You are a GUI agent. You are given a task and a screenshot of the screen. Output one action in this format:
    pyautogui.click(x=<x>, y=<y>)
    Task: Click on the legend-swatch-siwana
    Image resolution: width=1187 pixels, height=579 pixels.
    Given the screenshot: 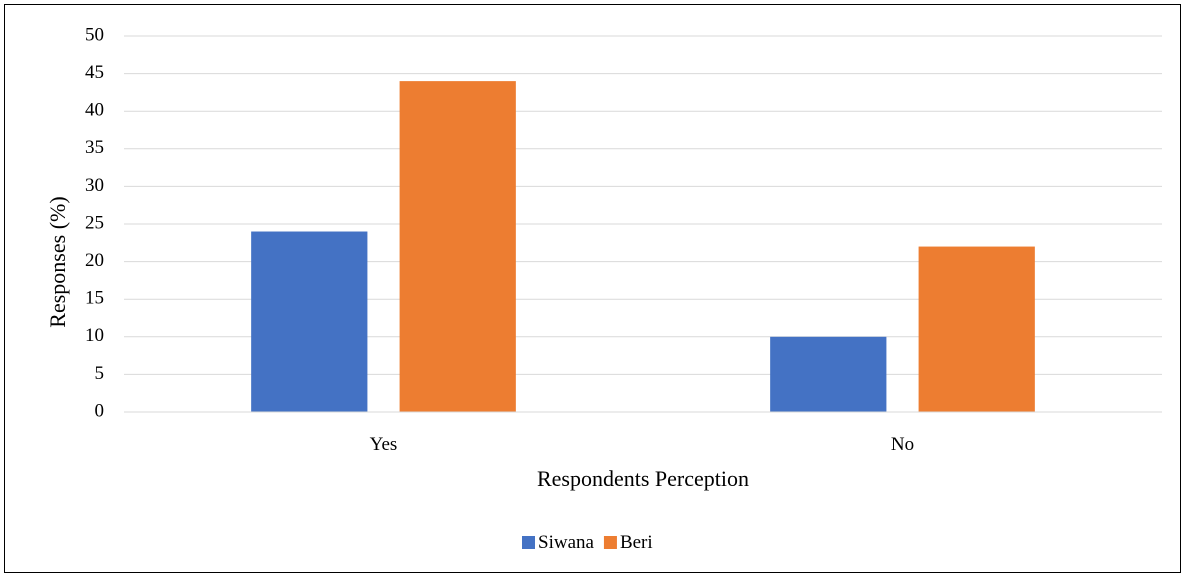 What is the action you would take?
    pyautogui.click(x=528, y=542)
    